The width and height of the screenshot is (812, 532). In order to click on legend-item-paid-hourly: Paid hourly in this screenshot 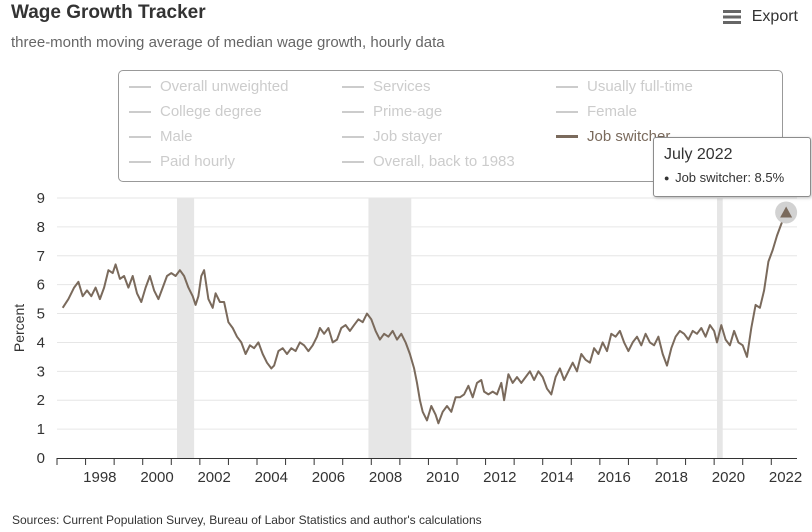, I will do `click(182, 161)`.